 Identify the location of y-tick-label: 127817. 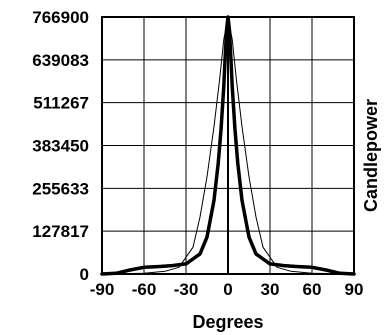
(60, 231).